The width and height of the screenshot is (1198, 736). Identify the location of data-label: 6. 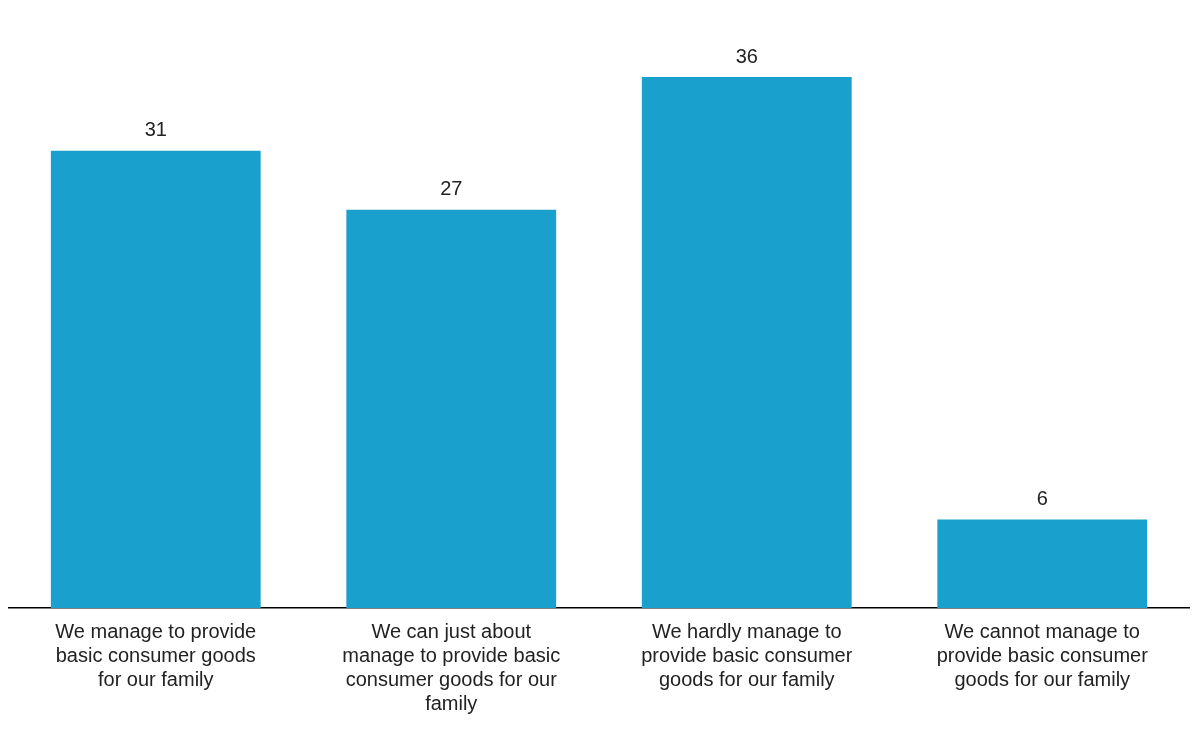
(1042, 498).